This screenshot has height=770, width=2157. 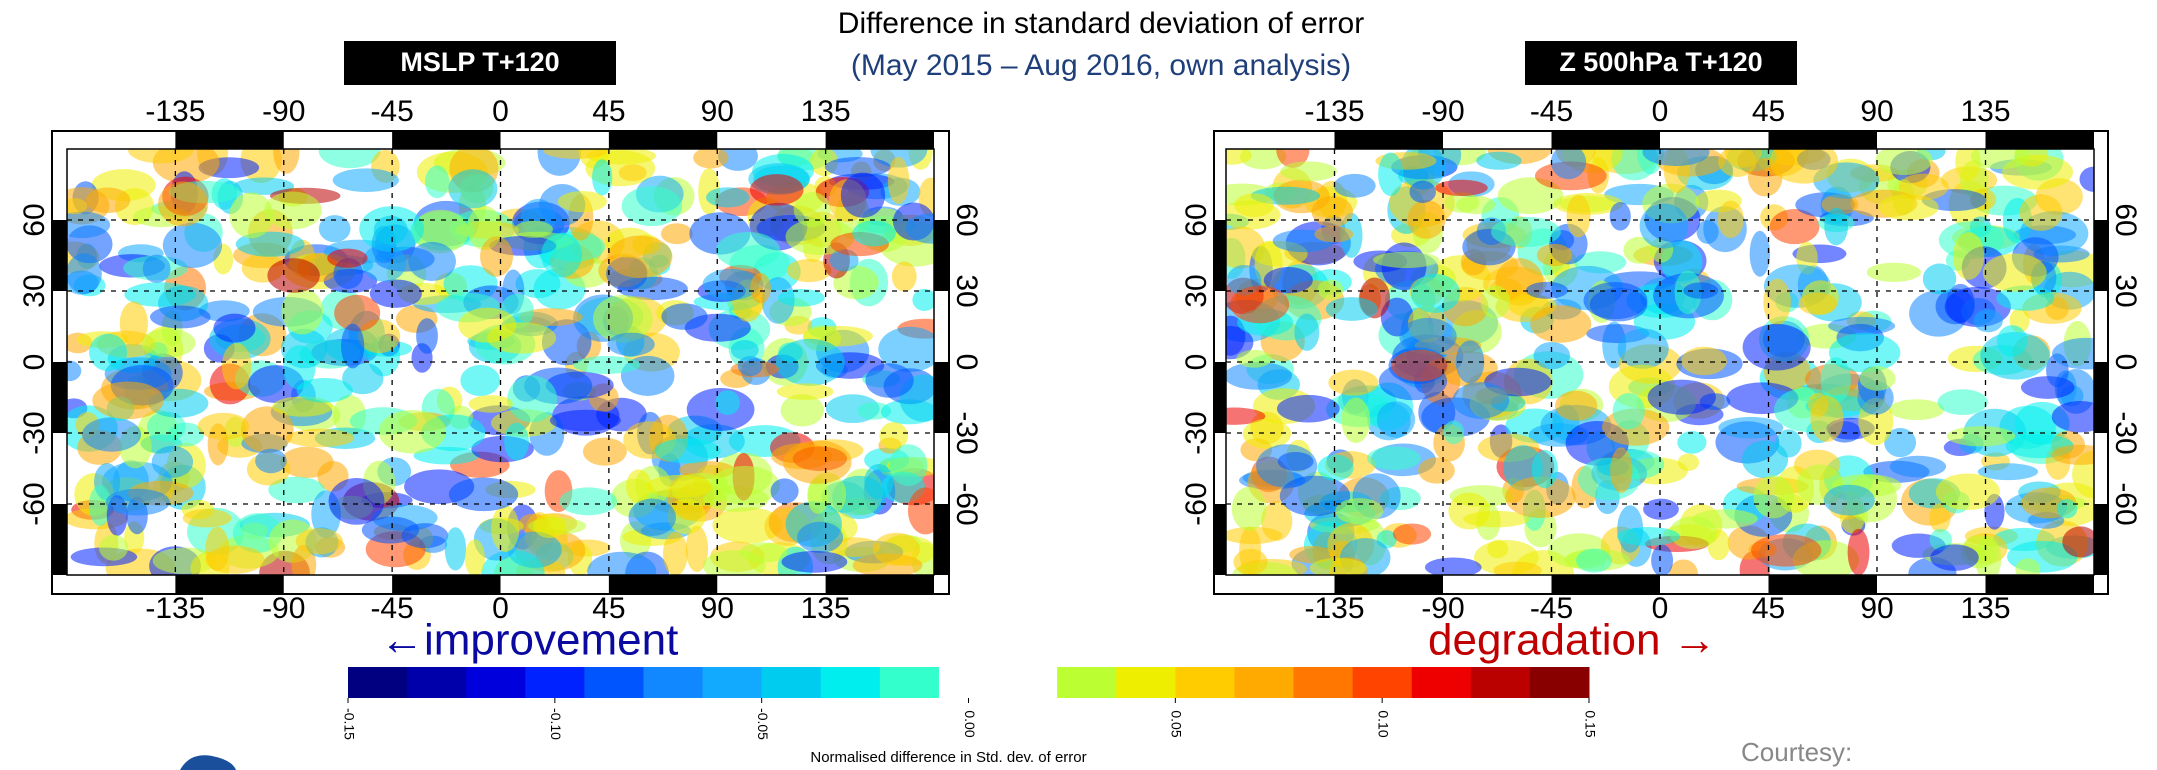 I want to click on lon-tick-label: -135, so click(x=1334, y=608).